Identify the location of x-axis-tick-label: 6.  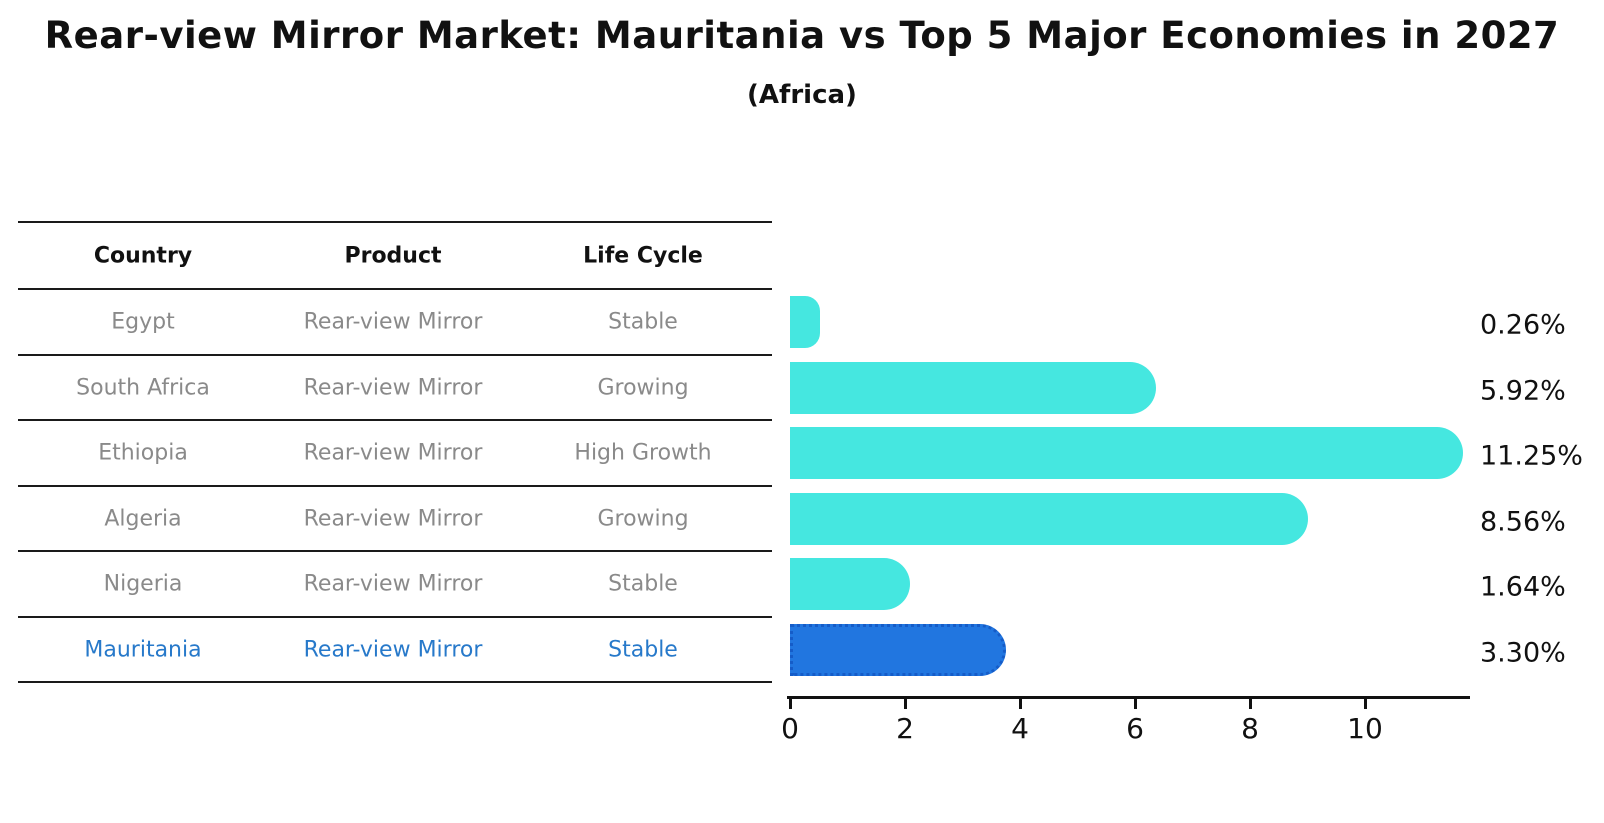
(1135, 728).